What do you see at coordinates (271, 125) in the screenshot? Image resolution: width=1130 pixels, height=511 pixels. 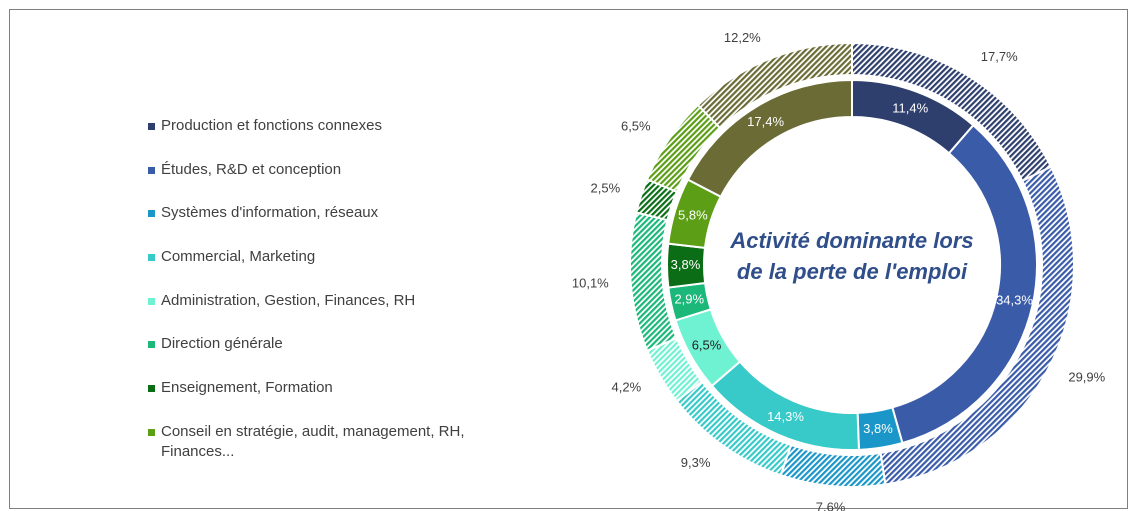 I see `legend-label: Production et fonctions connexes` at bounding box center [271, 125].